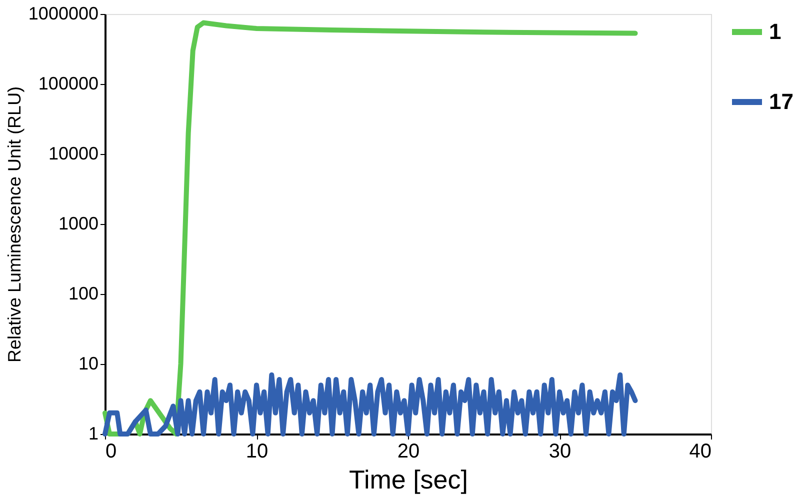 The width and height of the screenshot is (799, 498). What do you see at coordinates (700, 451) in the screenshot?
I see `x-tick-label: 40` at bounding box center [700, 451].